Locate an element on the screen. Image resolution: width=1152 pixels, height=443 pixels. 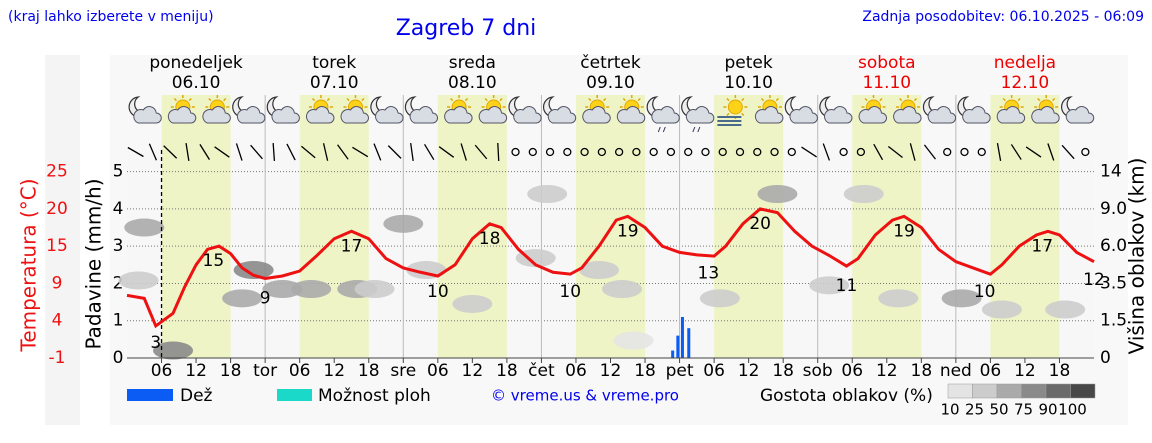
day-name: petek is located at coordinates (749, 63).